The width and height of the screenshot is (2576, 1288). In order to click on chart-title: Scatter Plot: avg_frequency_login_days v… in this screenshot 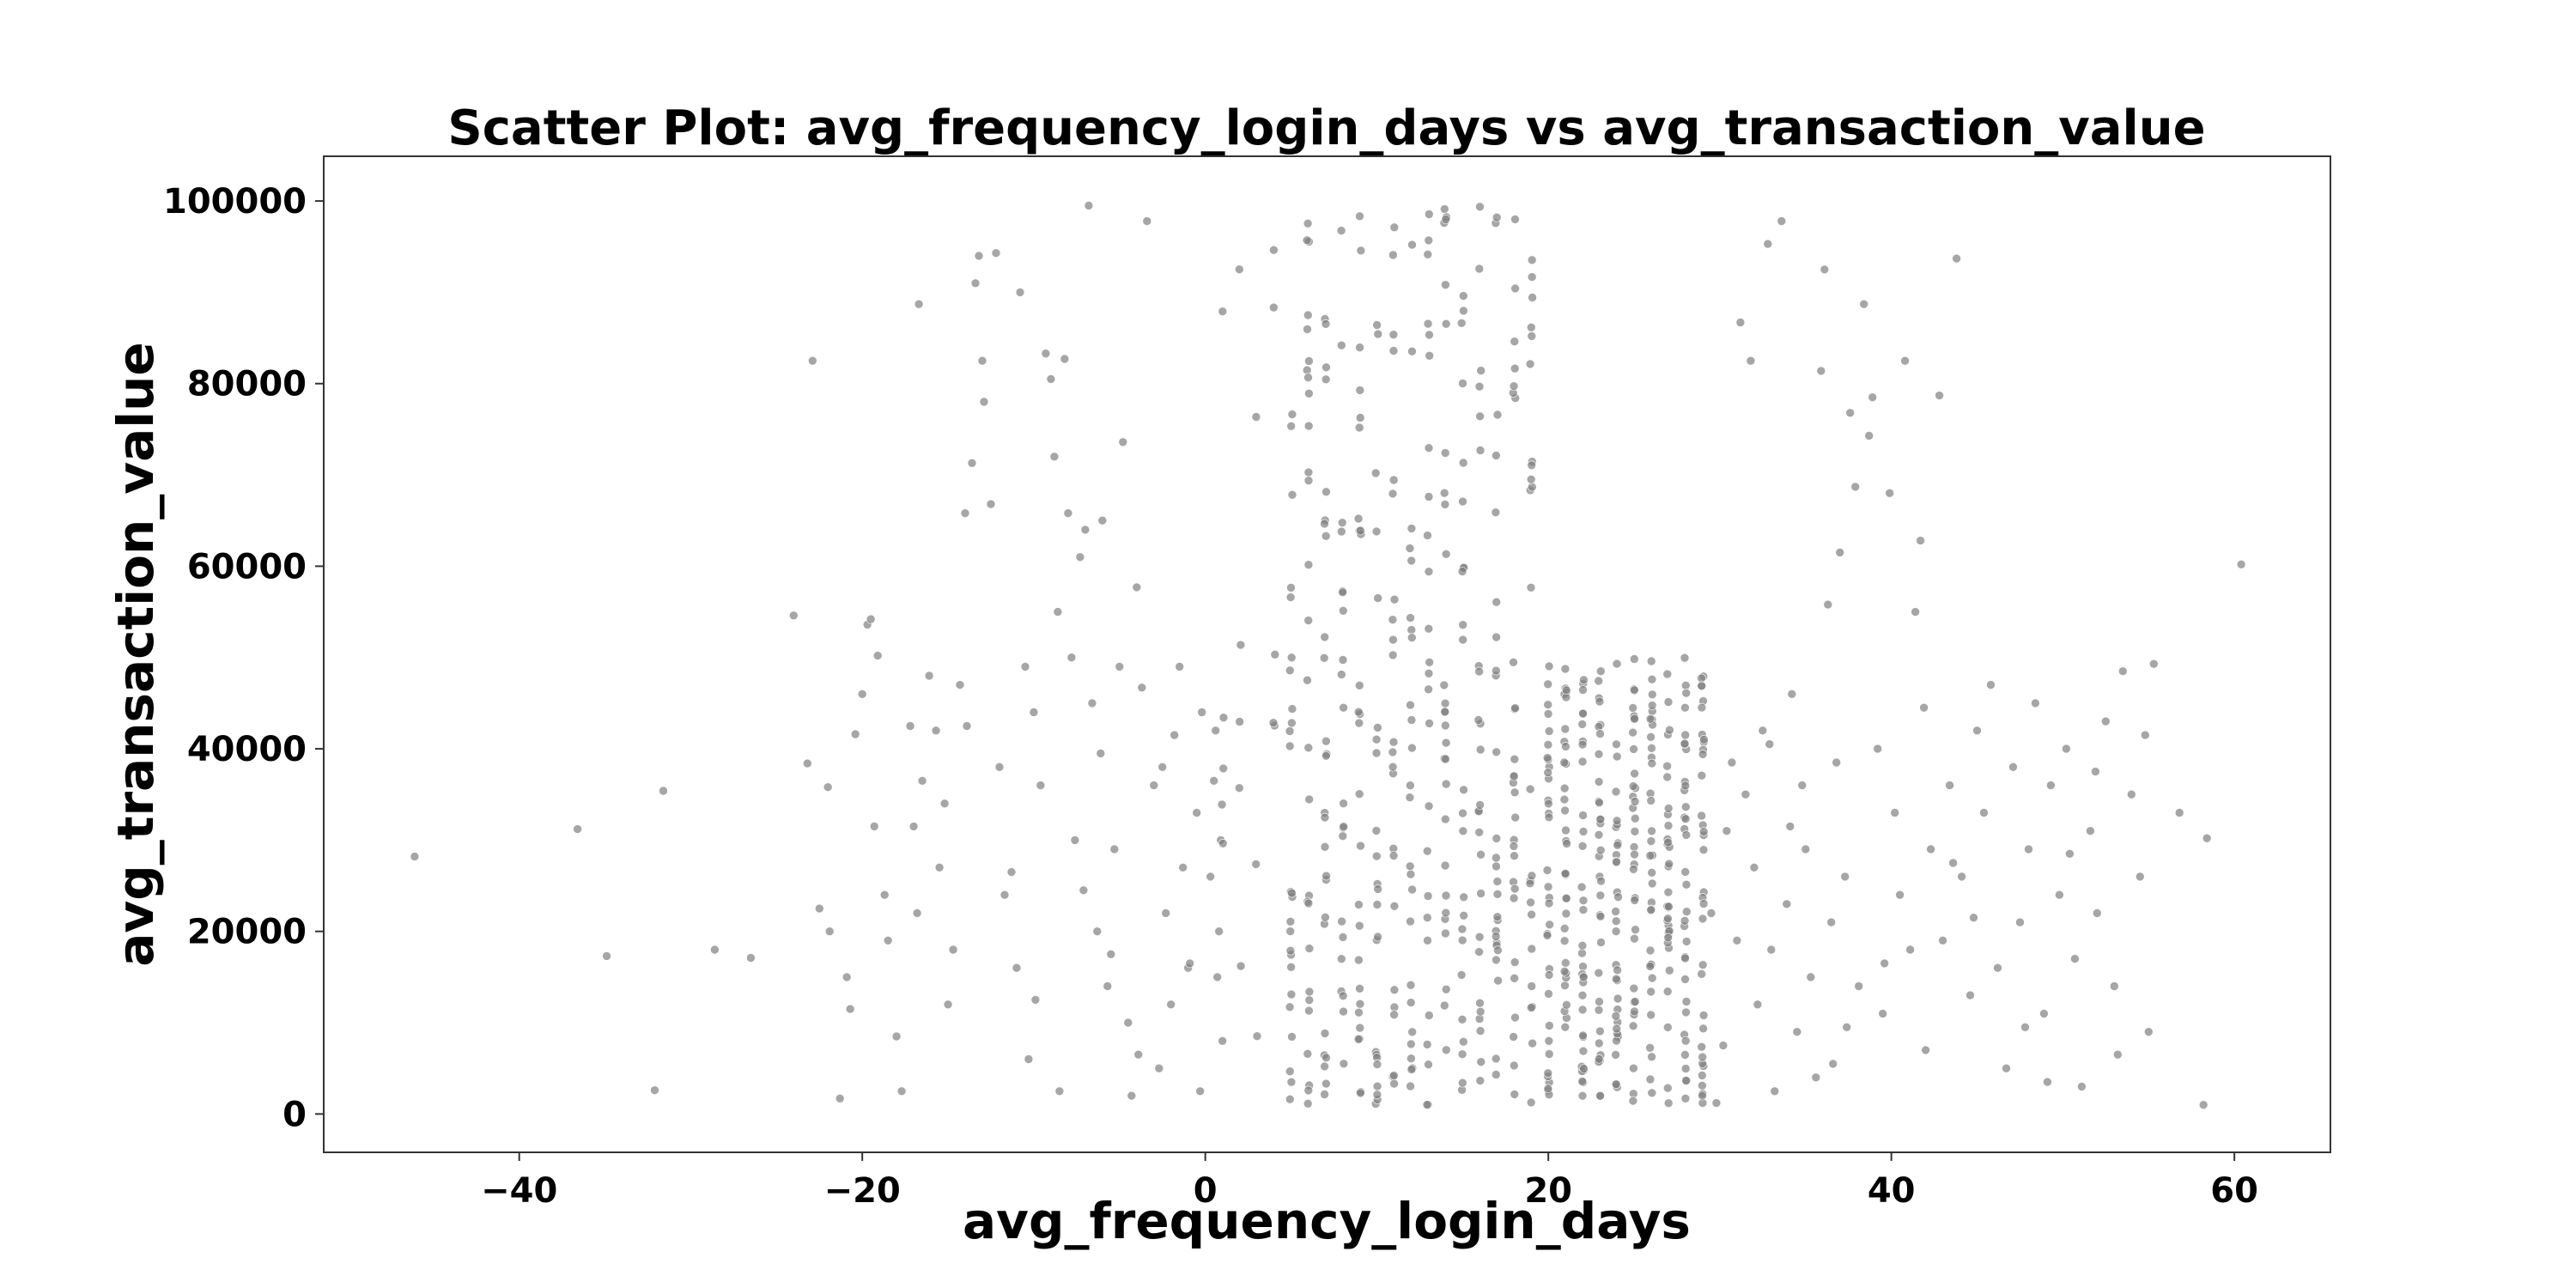, I will do `click(1326, 128)`.